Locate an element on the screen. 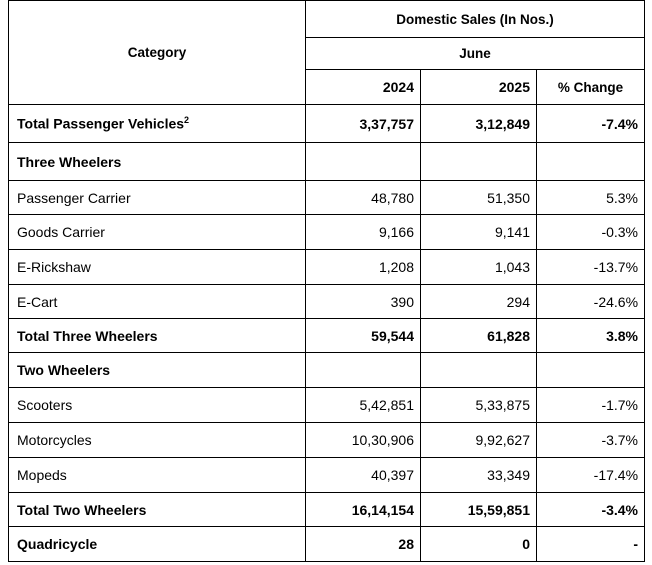  value-cell: -13.7% is located at coordinates (590, 267).